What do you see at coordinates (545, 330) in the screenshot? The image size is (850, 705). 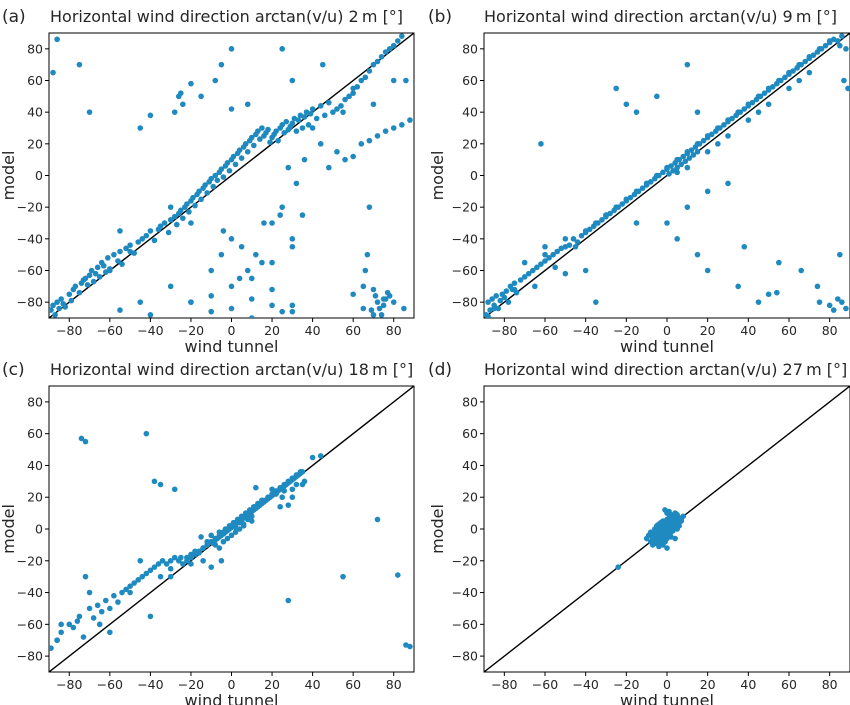 I see `x-tick-label: −60` at bounding box center [545, 330].